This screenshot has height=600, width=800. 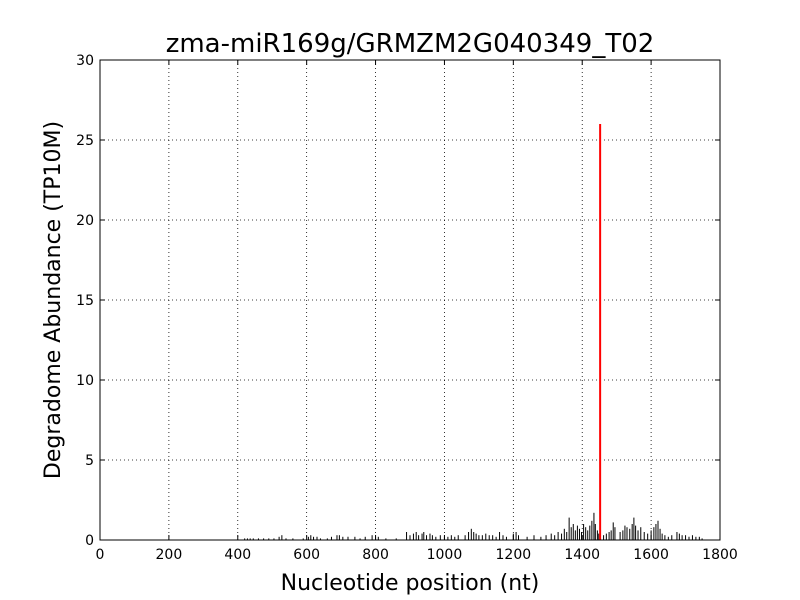 What do you see at coordinates (85, 381) in the screenshot?
I see `y-tick-label: 10` at bounding box center [85, 381].